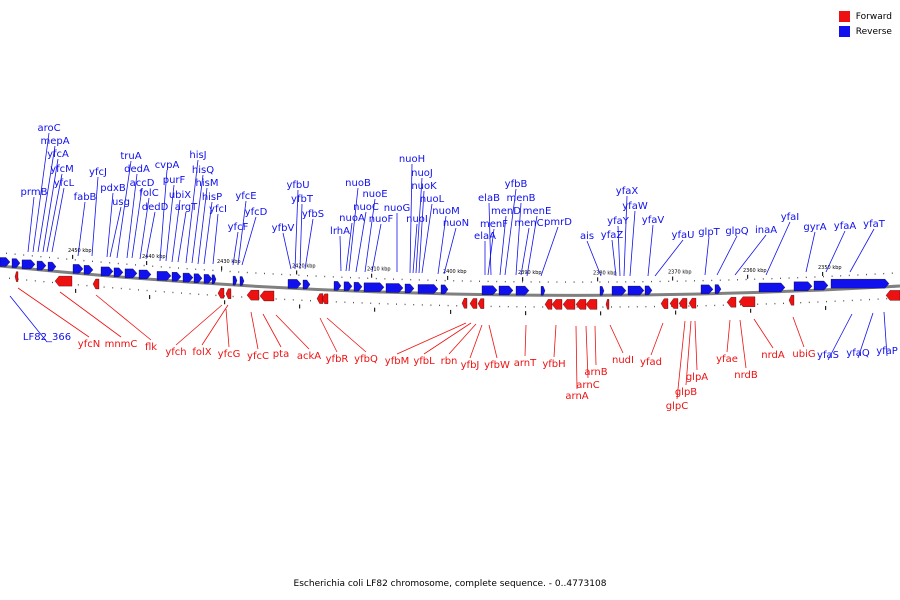 The image size is (900, 600). What do you see at coordinates (203, 170) in the screenshot?
I see `gene-label: hisQ` at bounding box center [203, 170].